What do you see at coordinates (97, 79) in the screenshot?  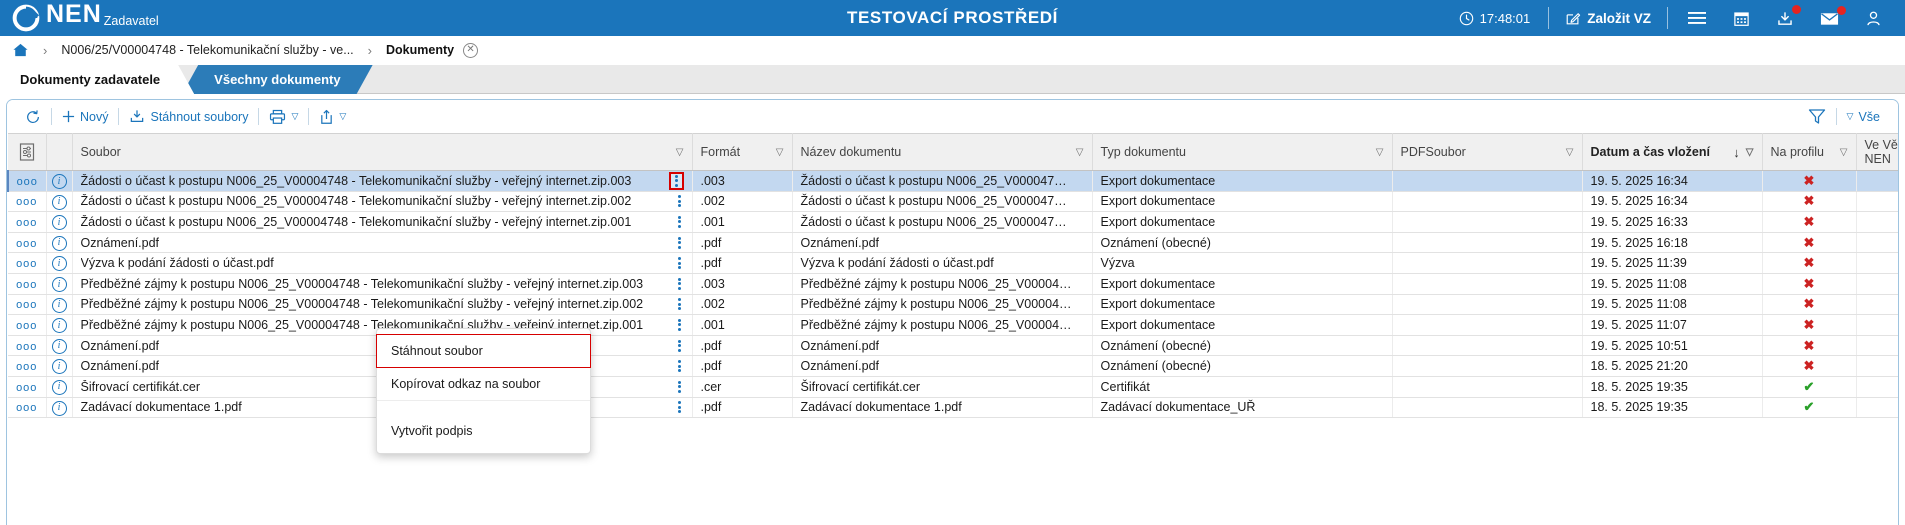 I see `tab-dokumenty-zadavatele: Dokumenty zadavatele` at bounding box center [97, 79].